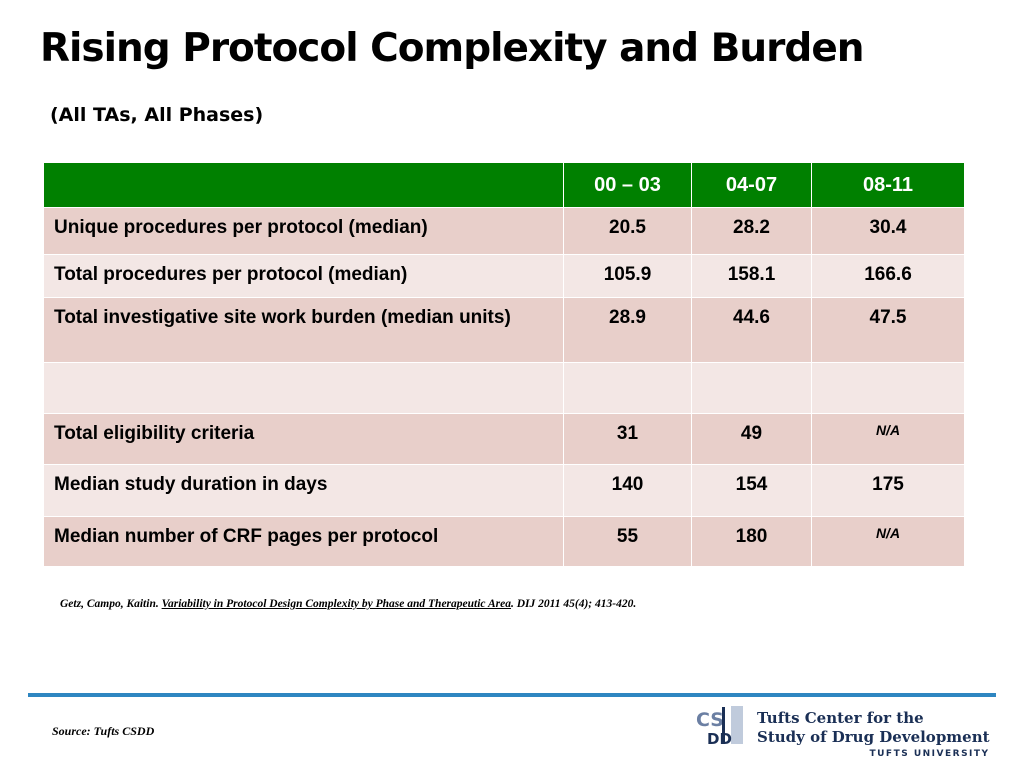 Image resolution: width=1024 pixels, height=768 pixels. I want to click on citation-journal: . DIJ 2011 45(4); 413-420., so click(573, 604).